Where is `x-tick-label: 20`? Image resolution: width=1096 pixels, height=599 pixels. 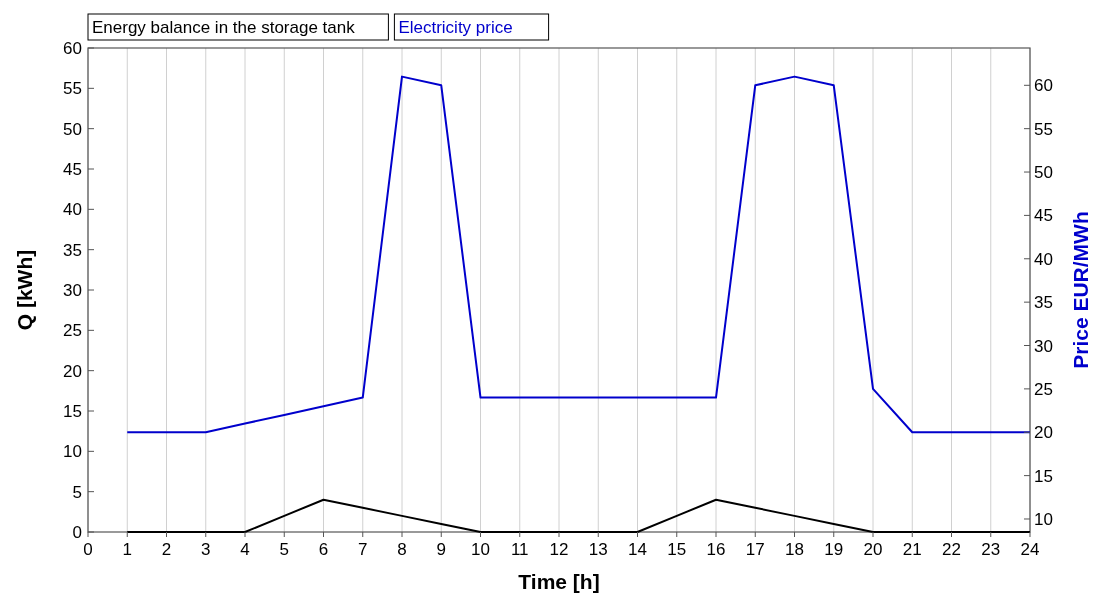
x-tick-label: 20 is located at coordinates (873, 549).